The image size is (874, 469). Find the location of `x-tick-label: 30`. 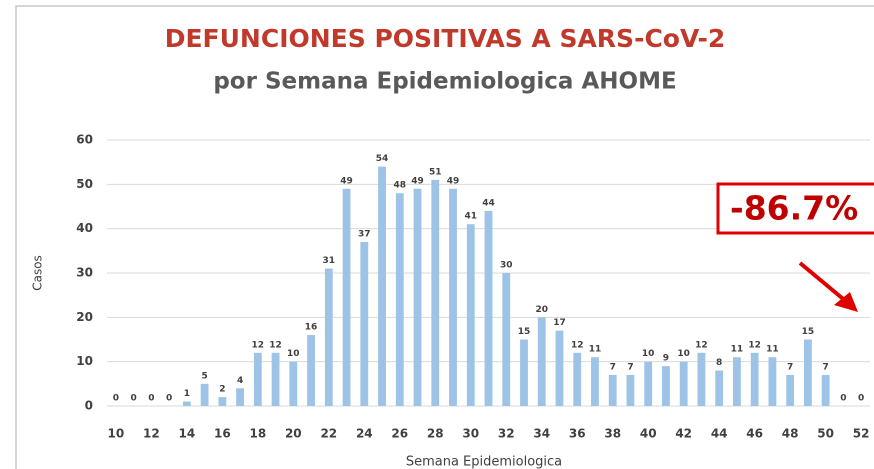

x-tick-label: 30 is located at coordinates (470, 434).